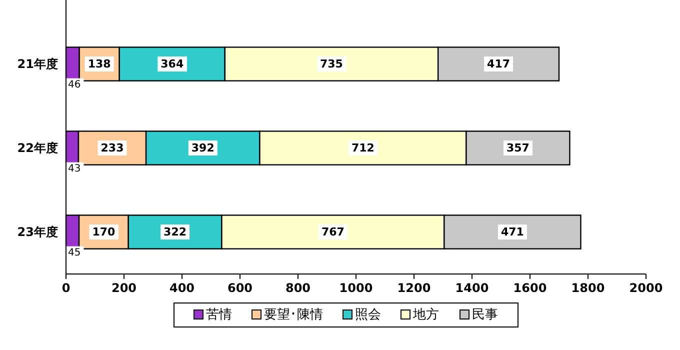  I want to click on data-label: 712, so click(362, 148).